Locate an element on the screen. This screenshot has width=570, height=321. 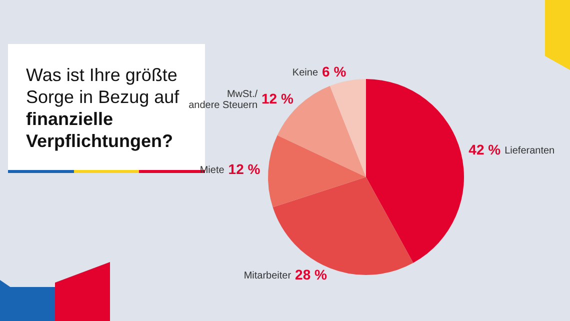
data-label: 6 % is located at coordinates (334, 72).